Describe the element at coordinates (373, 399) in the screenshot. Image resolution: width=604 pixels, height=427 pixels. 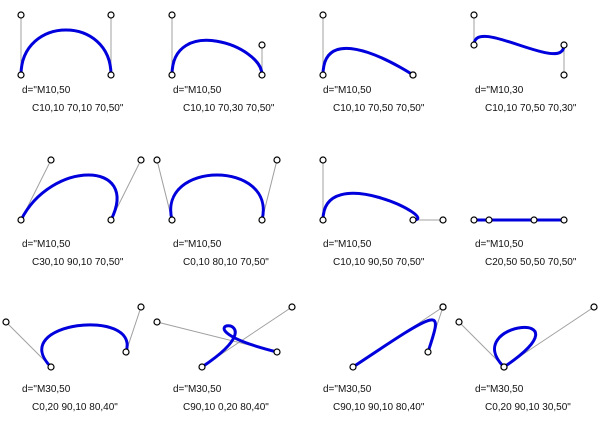
I see `path-caption-11: d="M30,50 C90,10 90,10 80,40"` at that location.